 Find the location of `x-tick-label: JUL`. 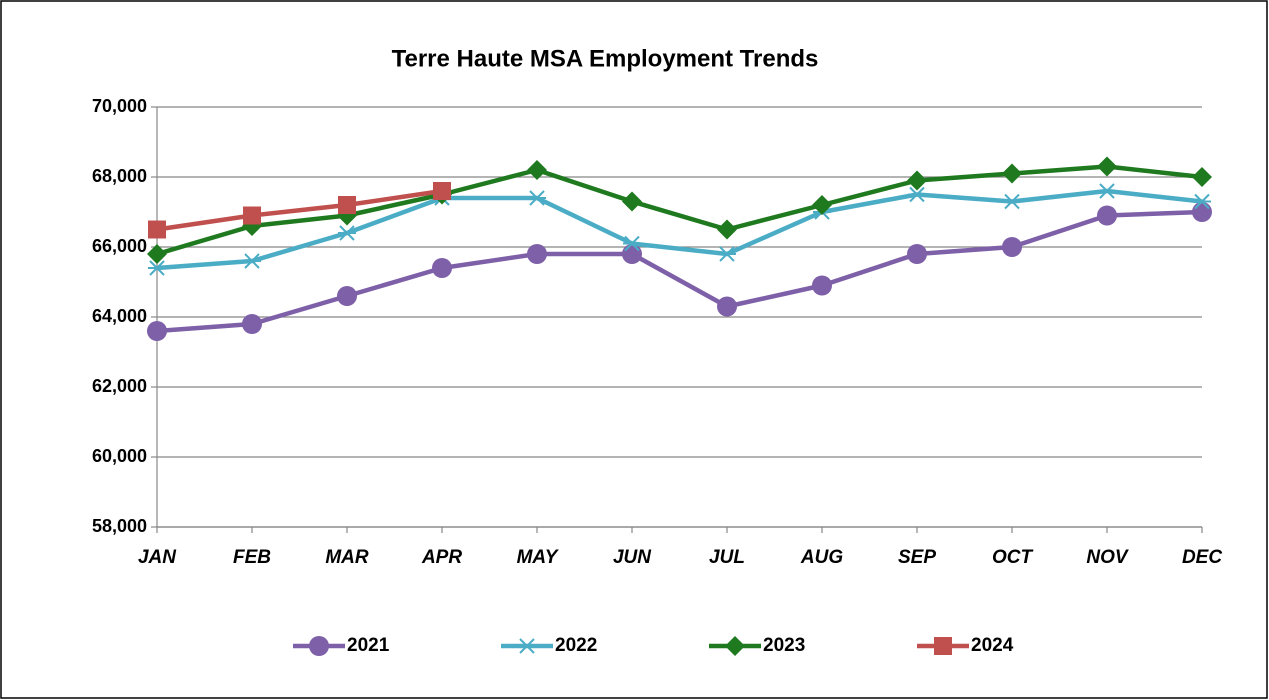

x-tick-label: JUL is located at coordinates (727, 557).